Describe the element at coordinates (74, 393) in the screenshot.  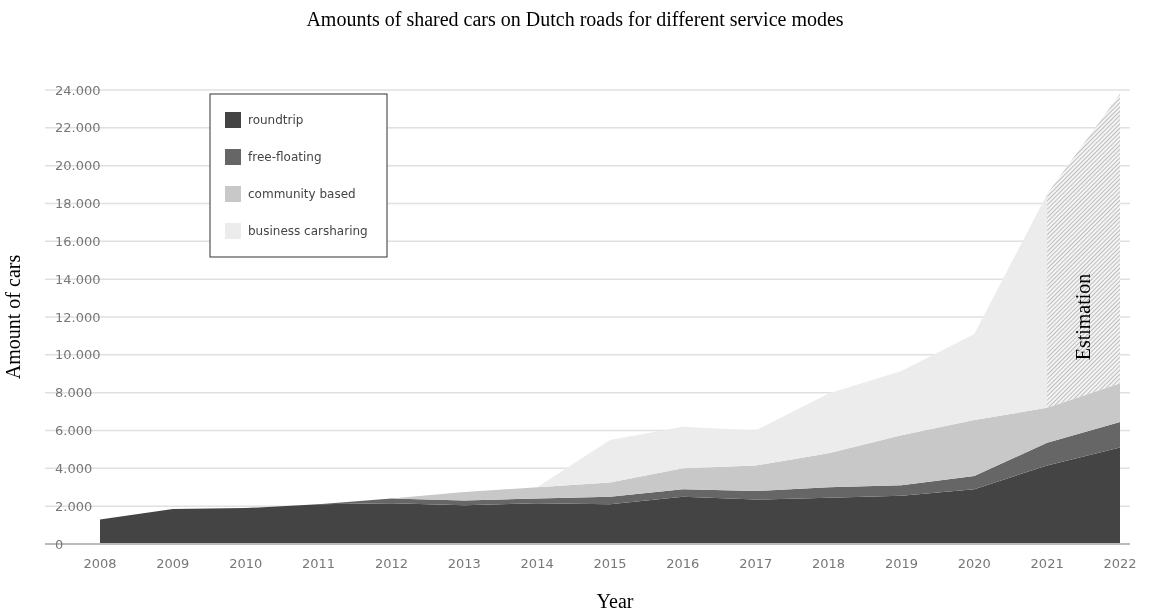
I see `y-tick-label: 8.000` at that location.